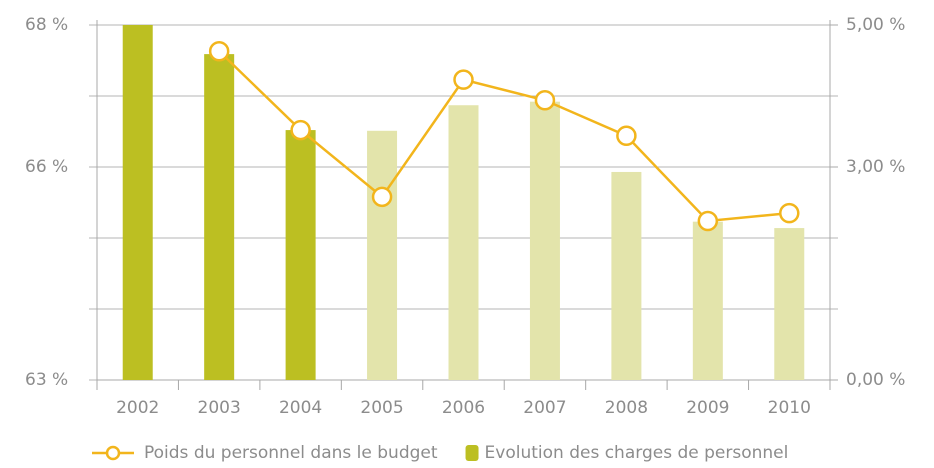 This screenshot has height=468, width=934. What do you see at coordinates (46, 25) in the screenshot?
I see `y-tick-label: 68 %` at bounding box center [46, 25].